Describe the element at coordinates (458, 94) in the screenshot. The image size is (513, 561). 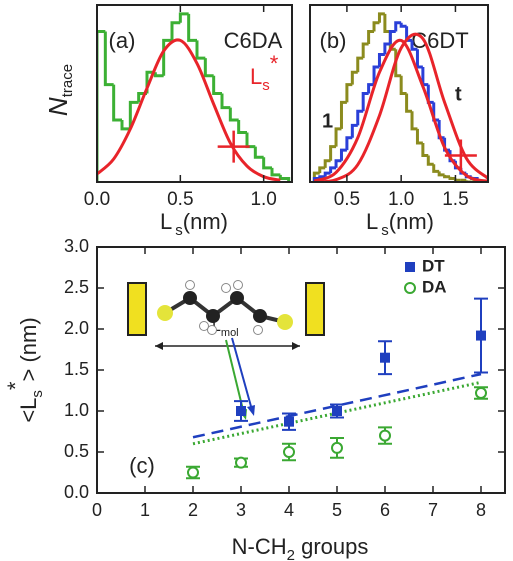
I see `series-label: t` at that location.